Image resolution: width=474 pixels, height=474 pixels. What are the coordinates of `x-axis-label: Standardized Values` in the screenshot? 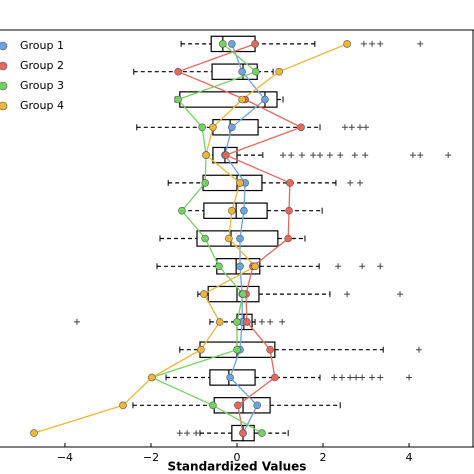 It's located at (237, 467).